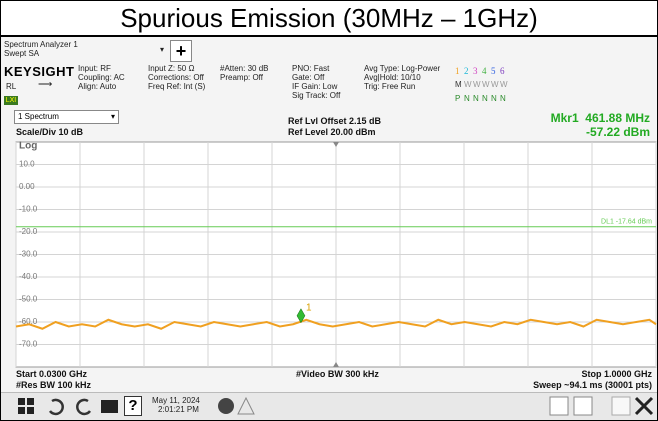 This screenshot has height=421, width=658. What do you see at coordinates (181, 51) in the screenshot?
I see `add-button: +` at bounding box center [181, 51].